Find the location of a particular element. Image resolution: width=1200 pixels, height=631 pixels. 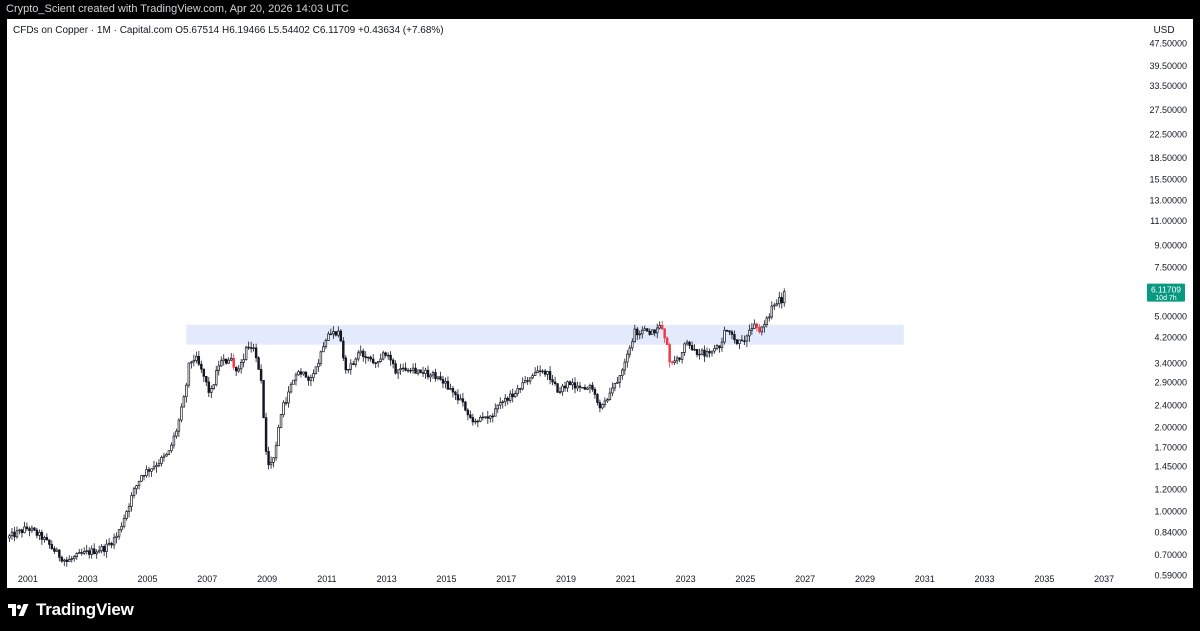

resistance-zone is located at coordinates (545, 334).